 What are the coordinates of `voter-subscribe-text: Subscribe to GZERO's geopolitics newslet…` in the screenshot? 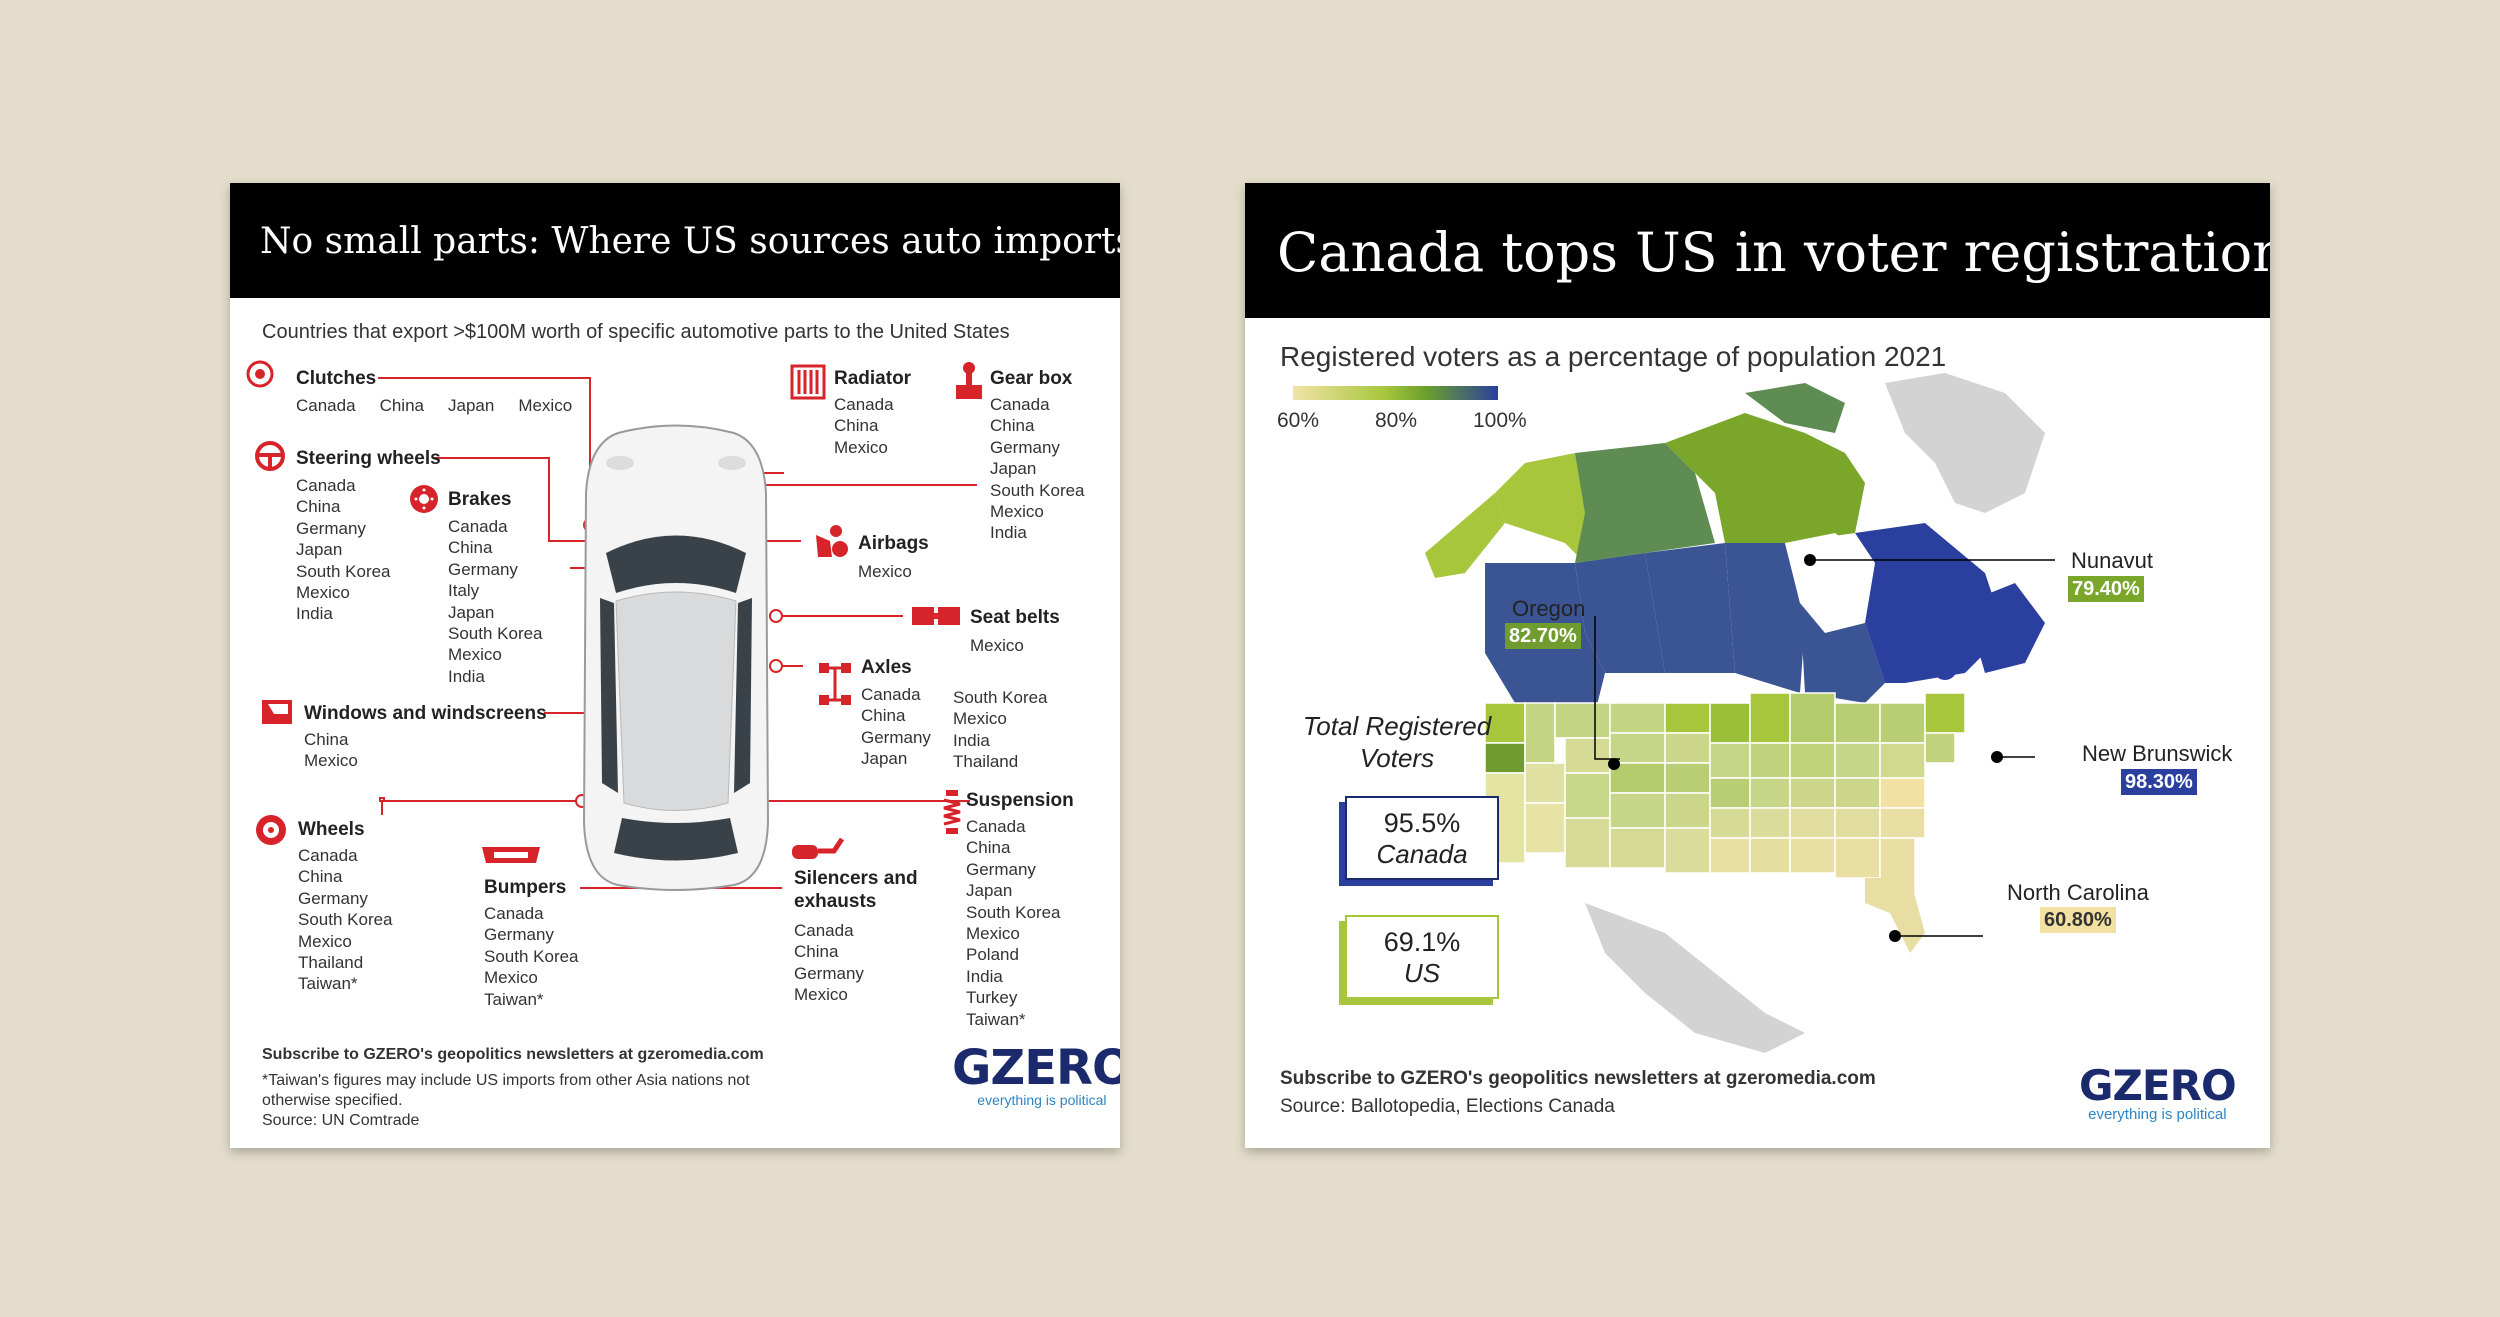 It's located at (1578, 1078).